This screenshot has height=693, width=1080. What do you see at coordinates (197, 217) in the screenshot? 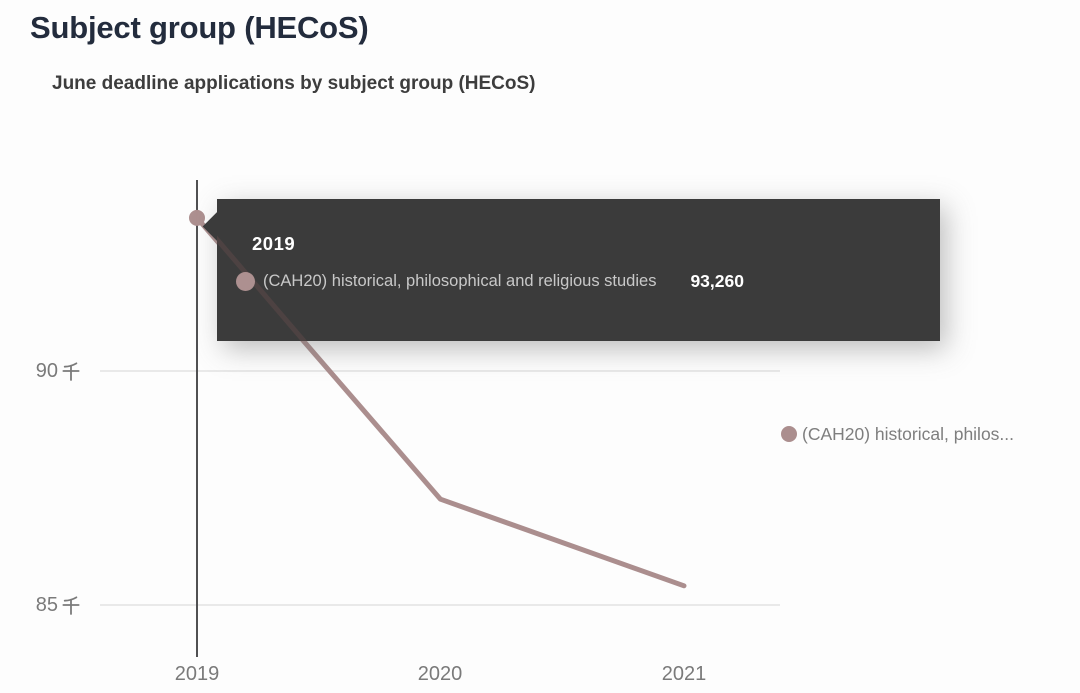
I see `highlighted-point` at bounding box center [197, 217].